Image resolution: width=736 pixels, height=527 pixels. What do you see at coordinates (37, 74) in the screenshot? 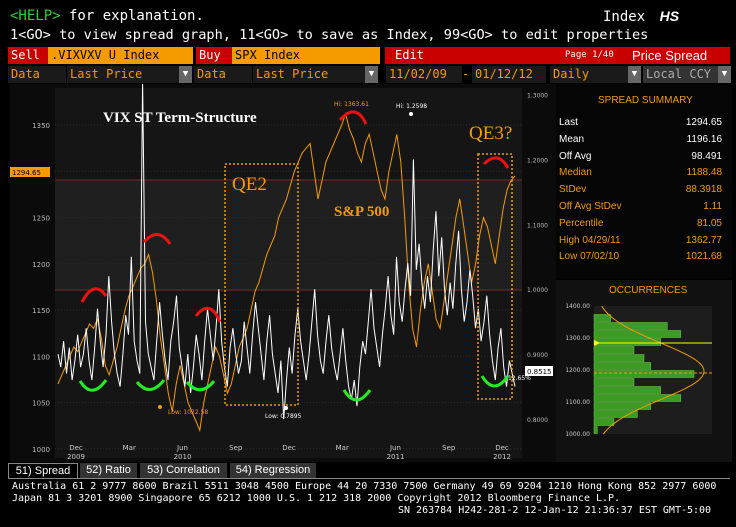
I see `data1-label: Data` at bounding box center [37, 74].